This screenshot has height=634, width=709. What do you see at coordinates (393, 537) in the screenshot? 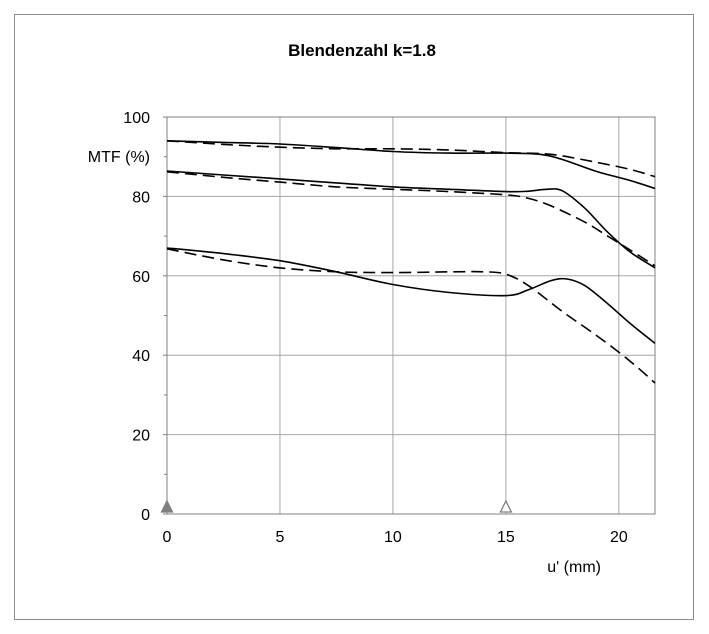
I see `x-tick-label: 10` at bounding box center [393, 537].